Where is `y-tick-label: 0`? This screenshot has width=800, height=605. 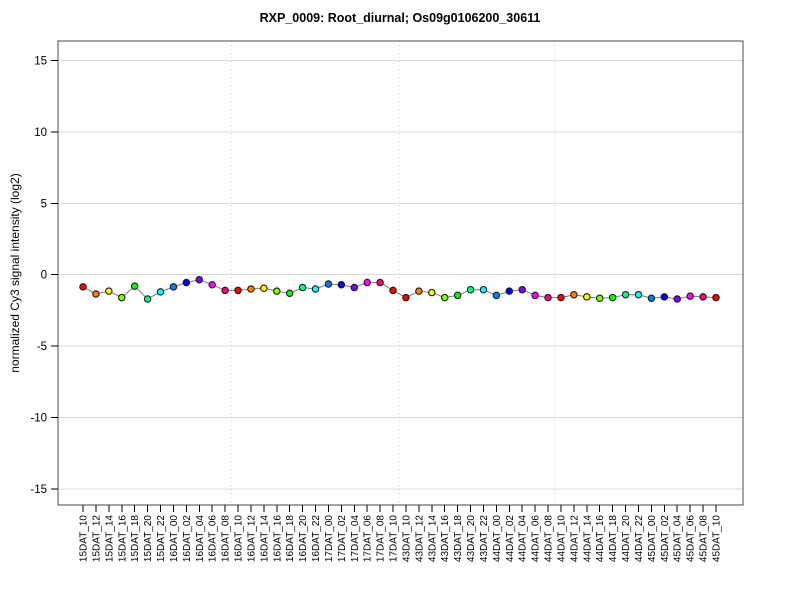 y-tick-label: 0 is located at coordinates (44, 276).